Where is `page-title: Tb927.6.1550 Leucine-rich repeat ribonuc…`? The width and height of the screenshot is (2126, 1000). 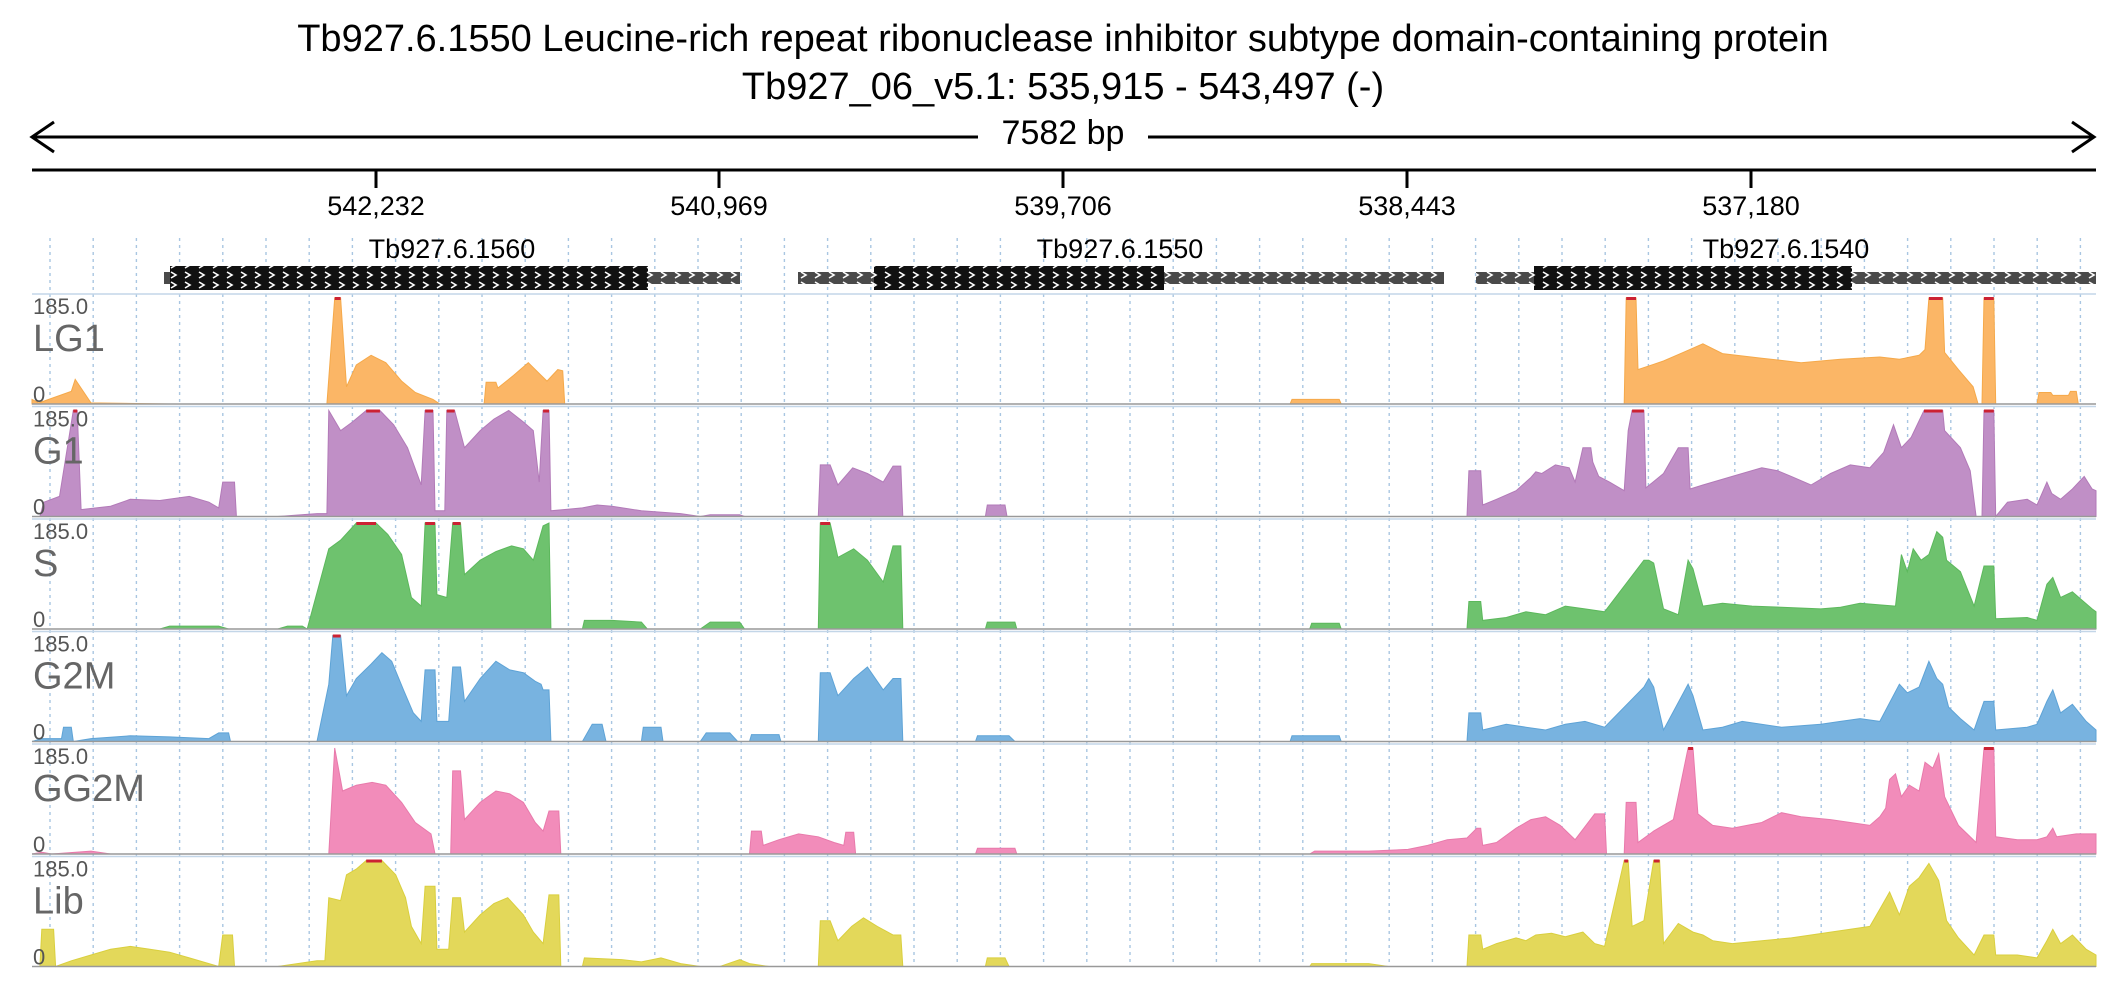 page-title: Tb927.6.1550 Leucine-rich repeat ribonuc… is located at coordinates (1063, 39).